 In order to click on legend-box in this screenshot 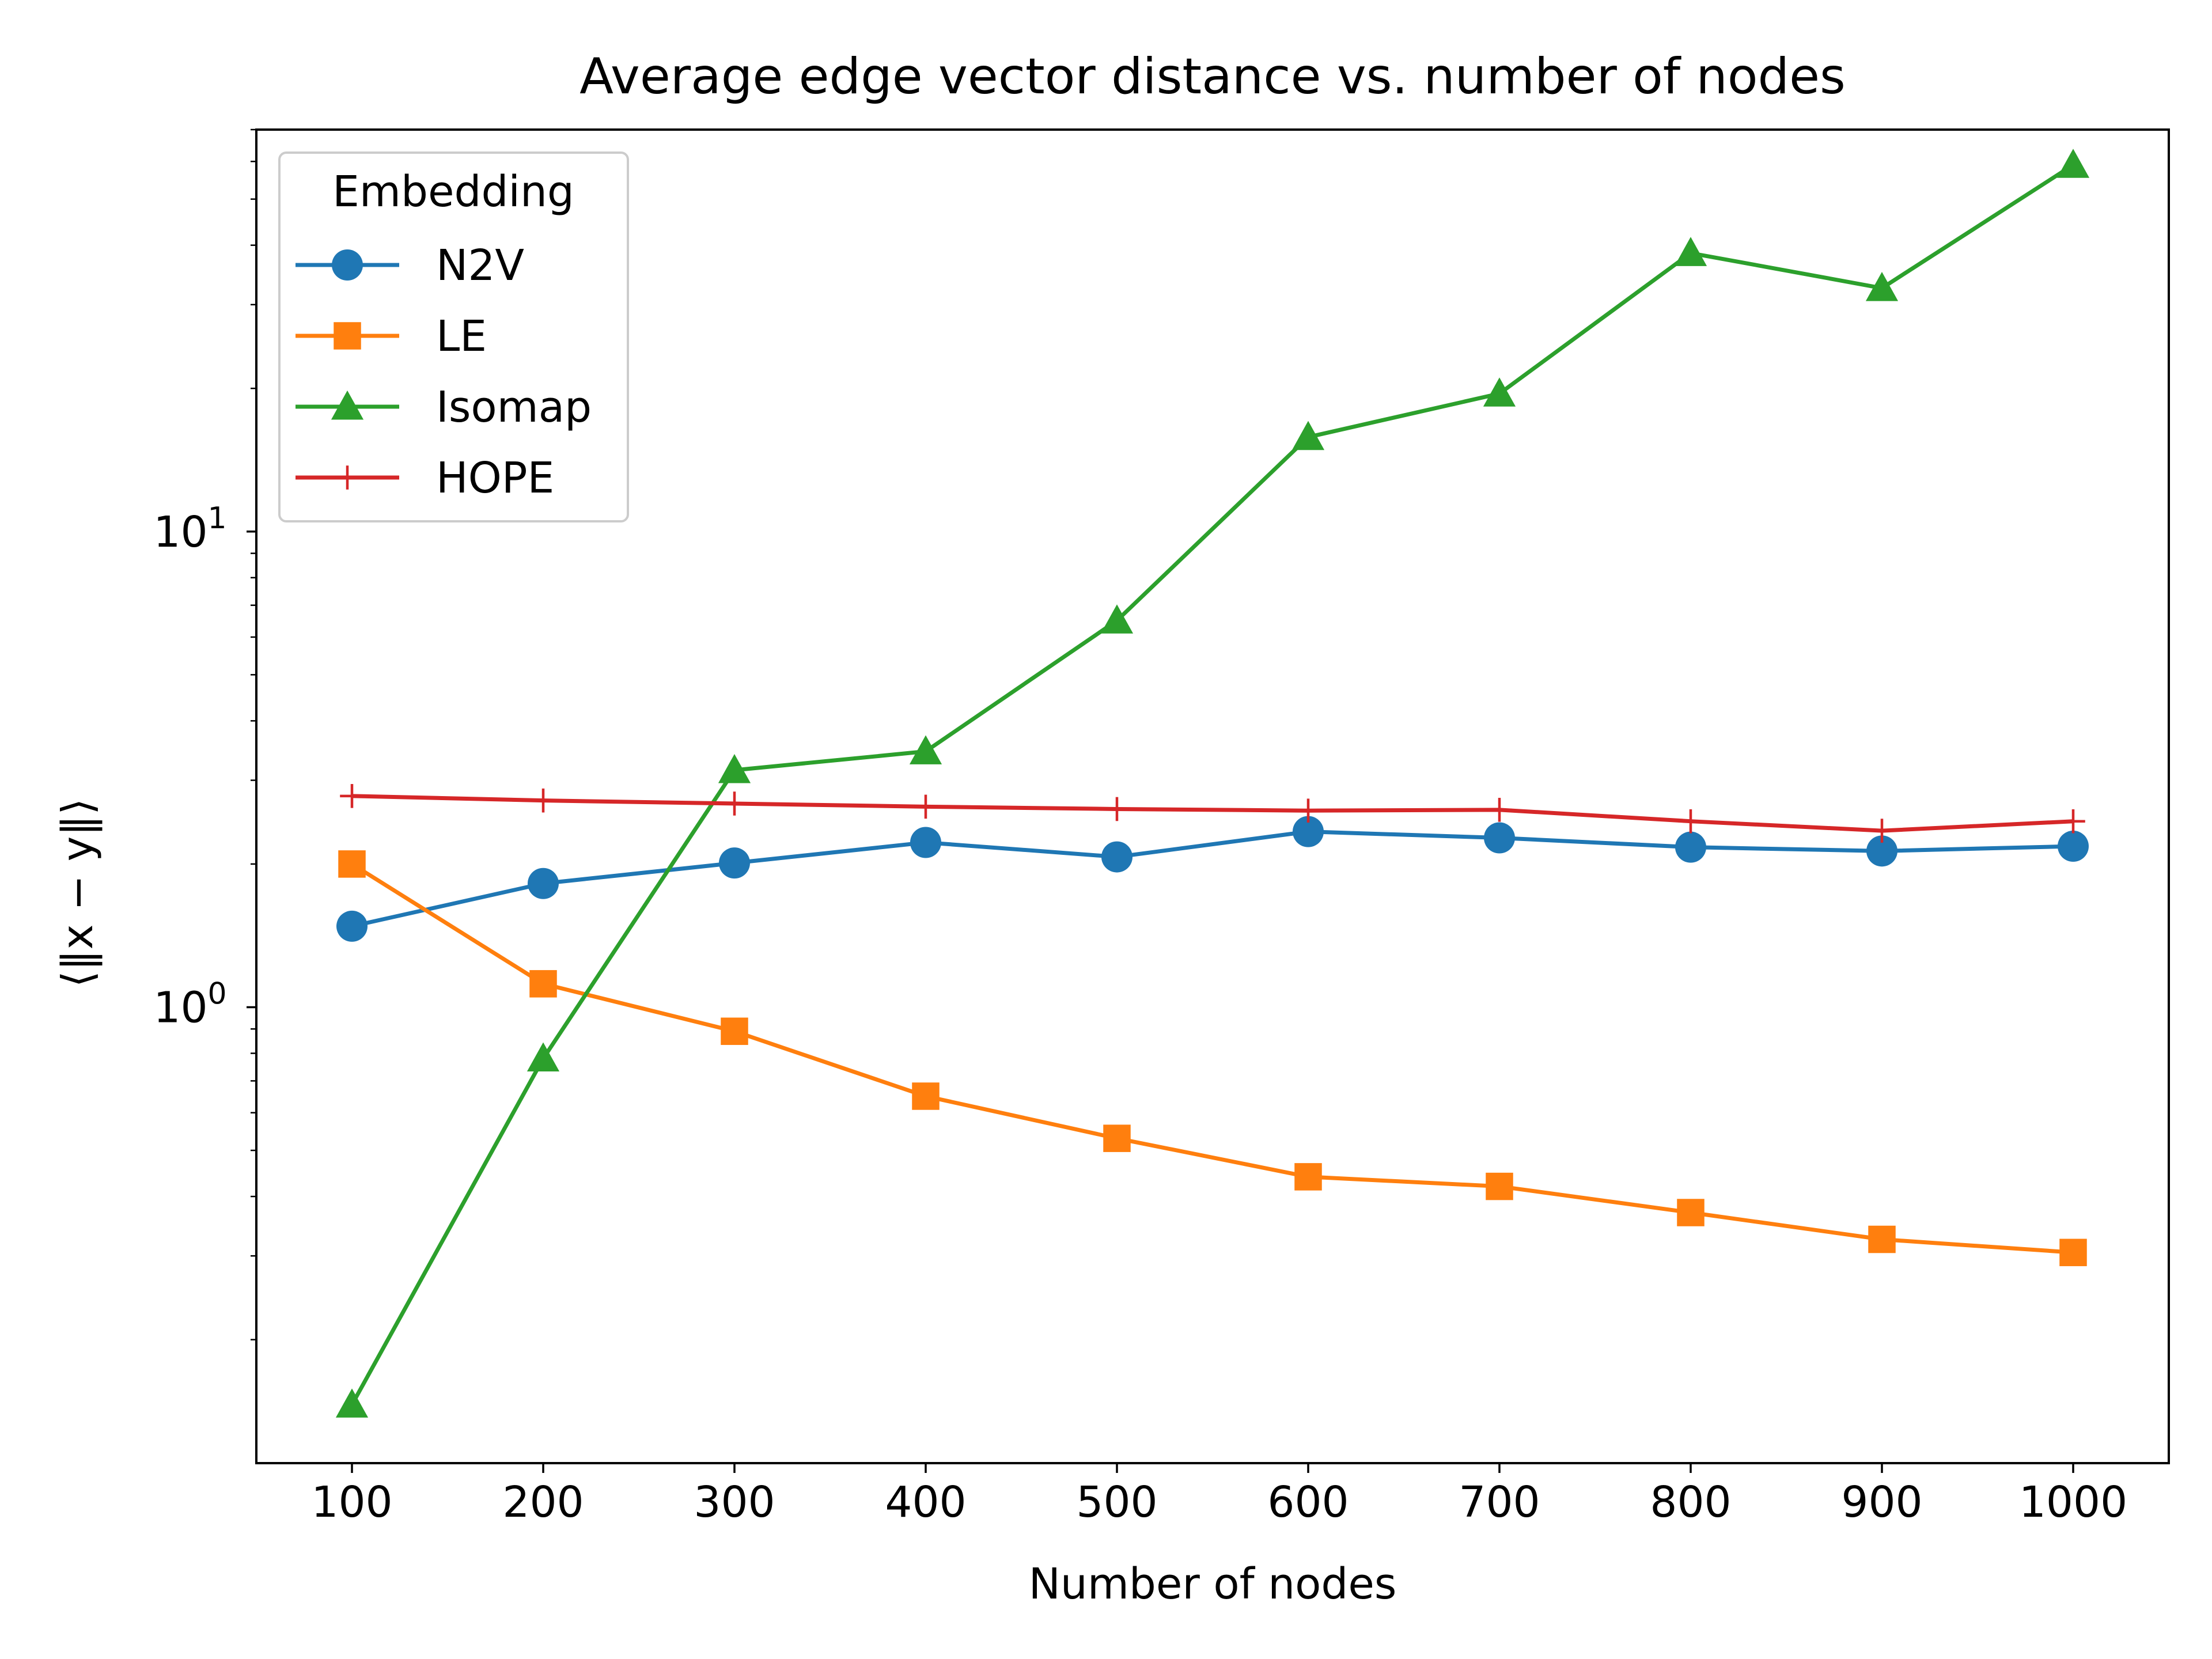, I will do `click(453, 336)`.